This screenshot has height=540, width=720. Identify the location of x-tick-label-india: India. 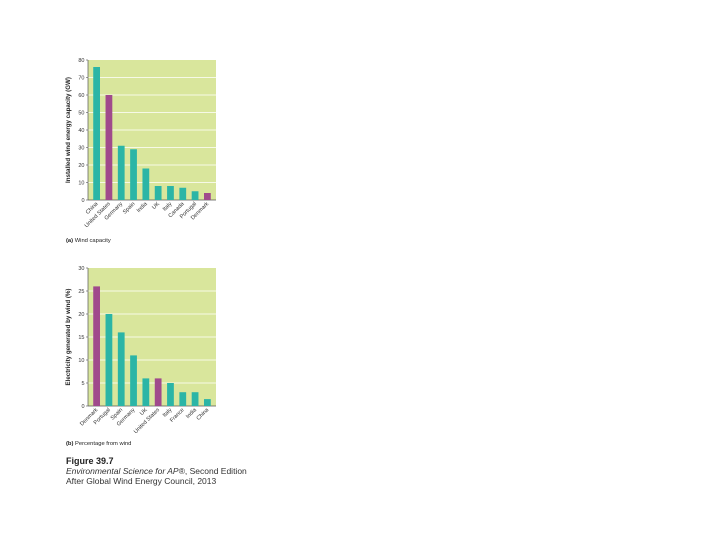
(142, 207).